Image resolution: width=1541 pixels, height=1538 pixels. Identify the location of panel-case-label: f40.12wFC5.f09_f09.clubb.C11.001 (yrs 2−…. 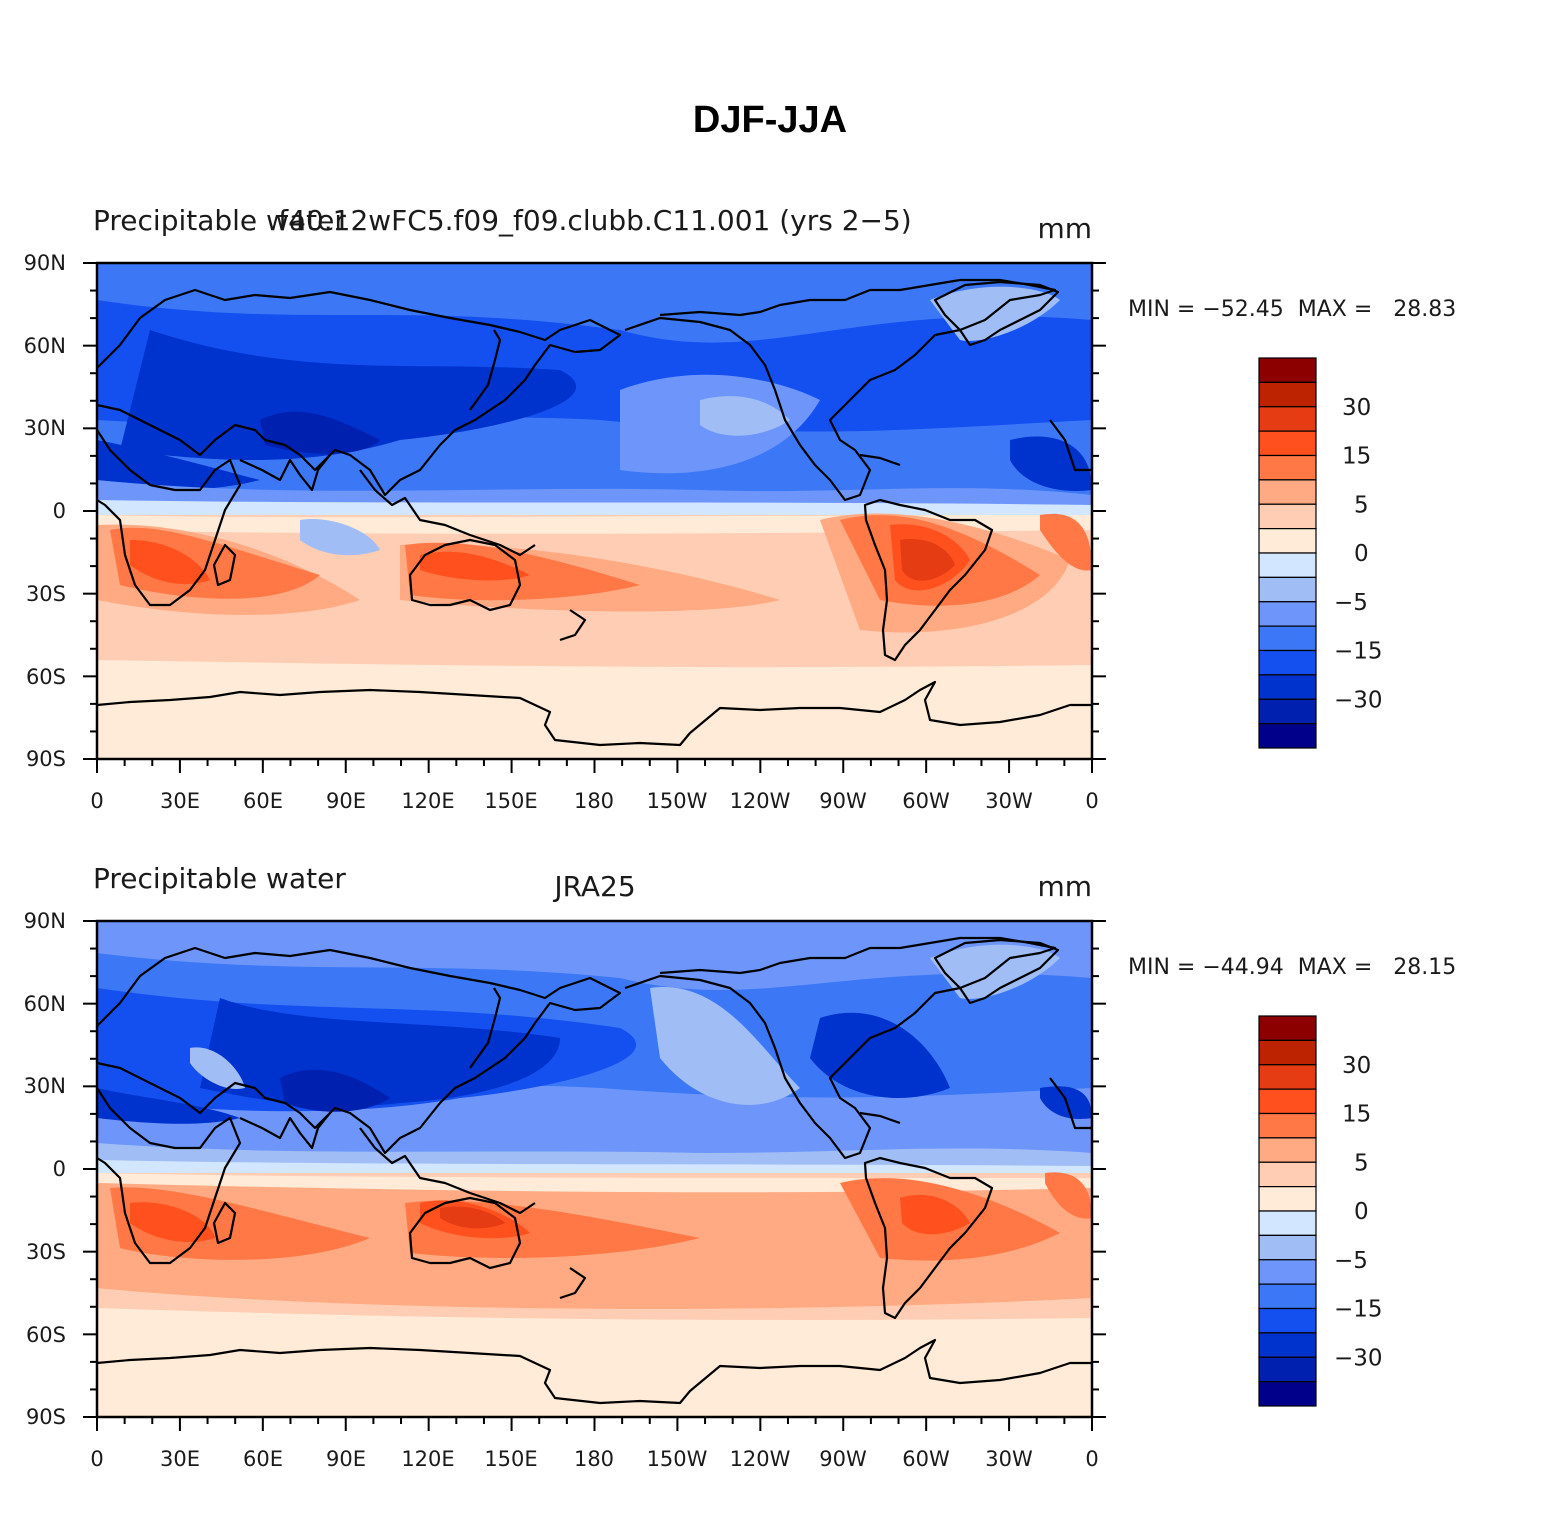
(594, 220).